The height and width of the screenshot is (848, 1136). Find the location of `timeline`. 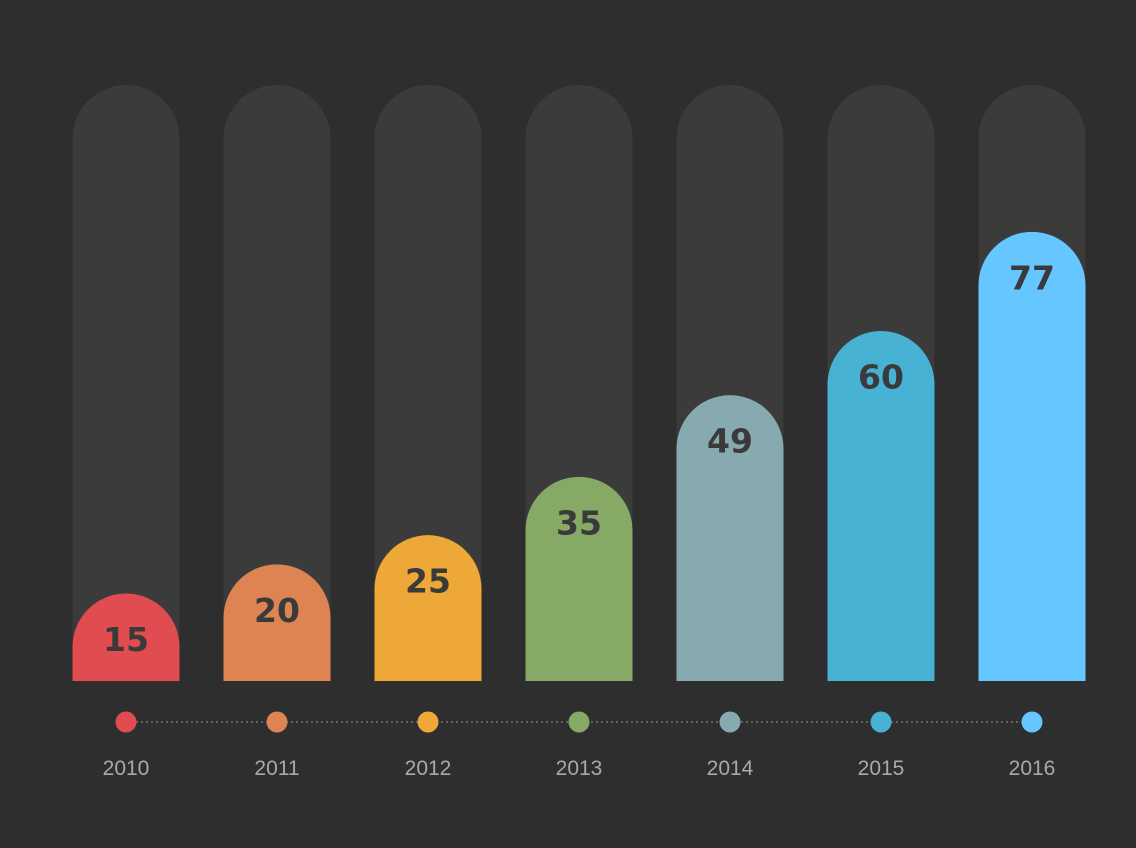

timeline is located at coordinates (579, 722).